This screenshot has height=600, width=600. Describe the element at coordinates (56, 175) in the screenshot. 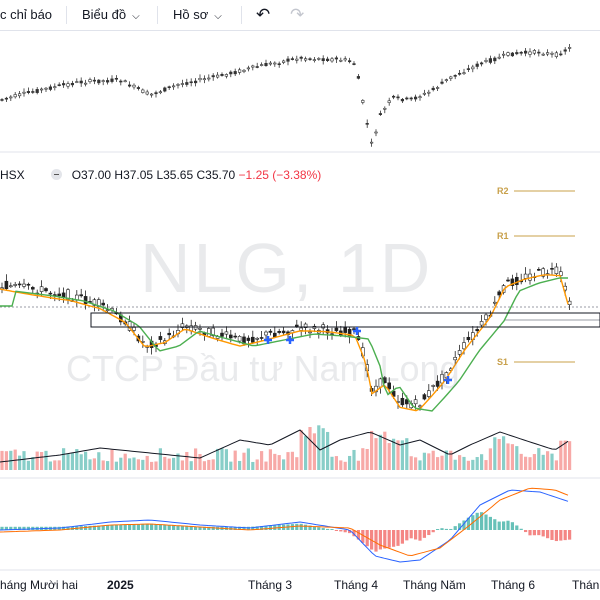

I see `collapse-icon` at that location.